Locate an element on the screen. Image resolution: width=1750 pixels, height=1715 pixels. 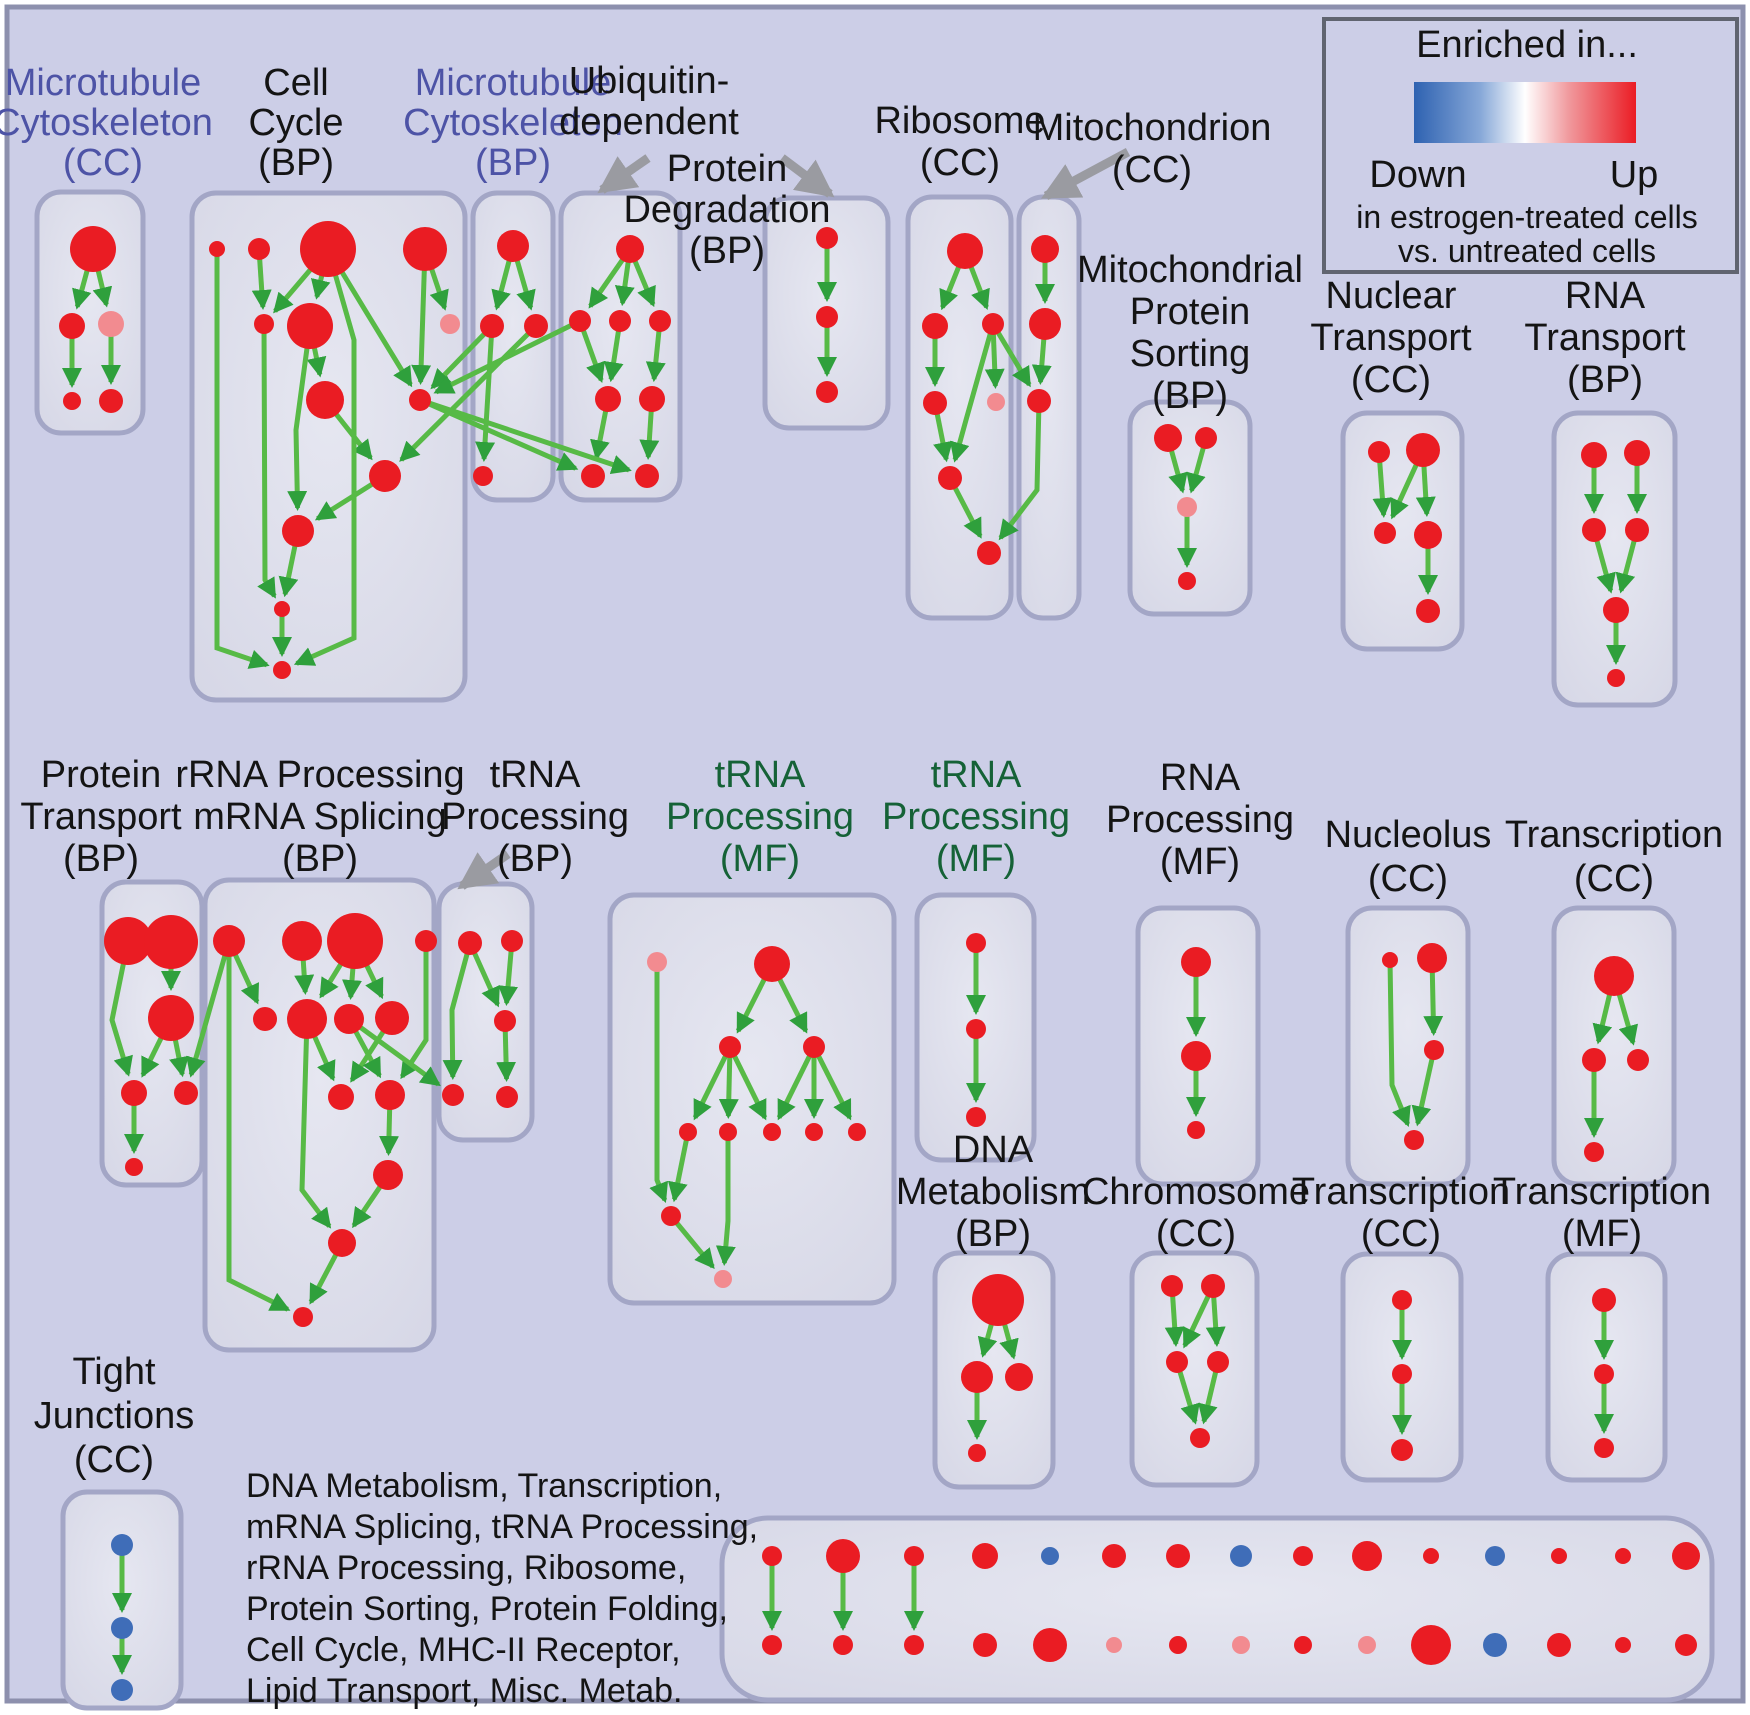
misc-clusters-note-line: rRNA Processing, Ribosome, is located at coordinates (466, 1568).